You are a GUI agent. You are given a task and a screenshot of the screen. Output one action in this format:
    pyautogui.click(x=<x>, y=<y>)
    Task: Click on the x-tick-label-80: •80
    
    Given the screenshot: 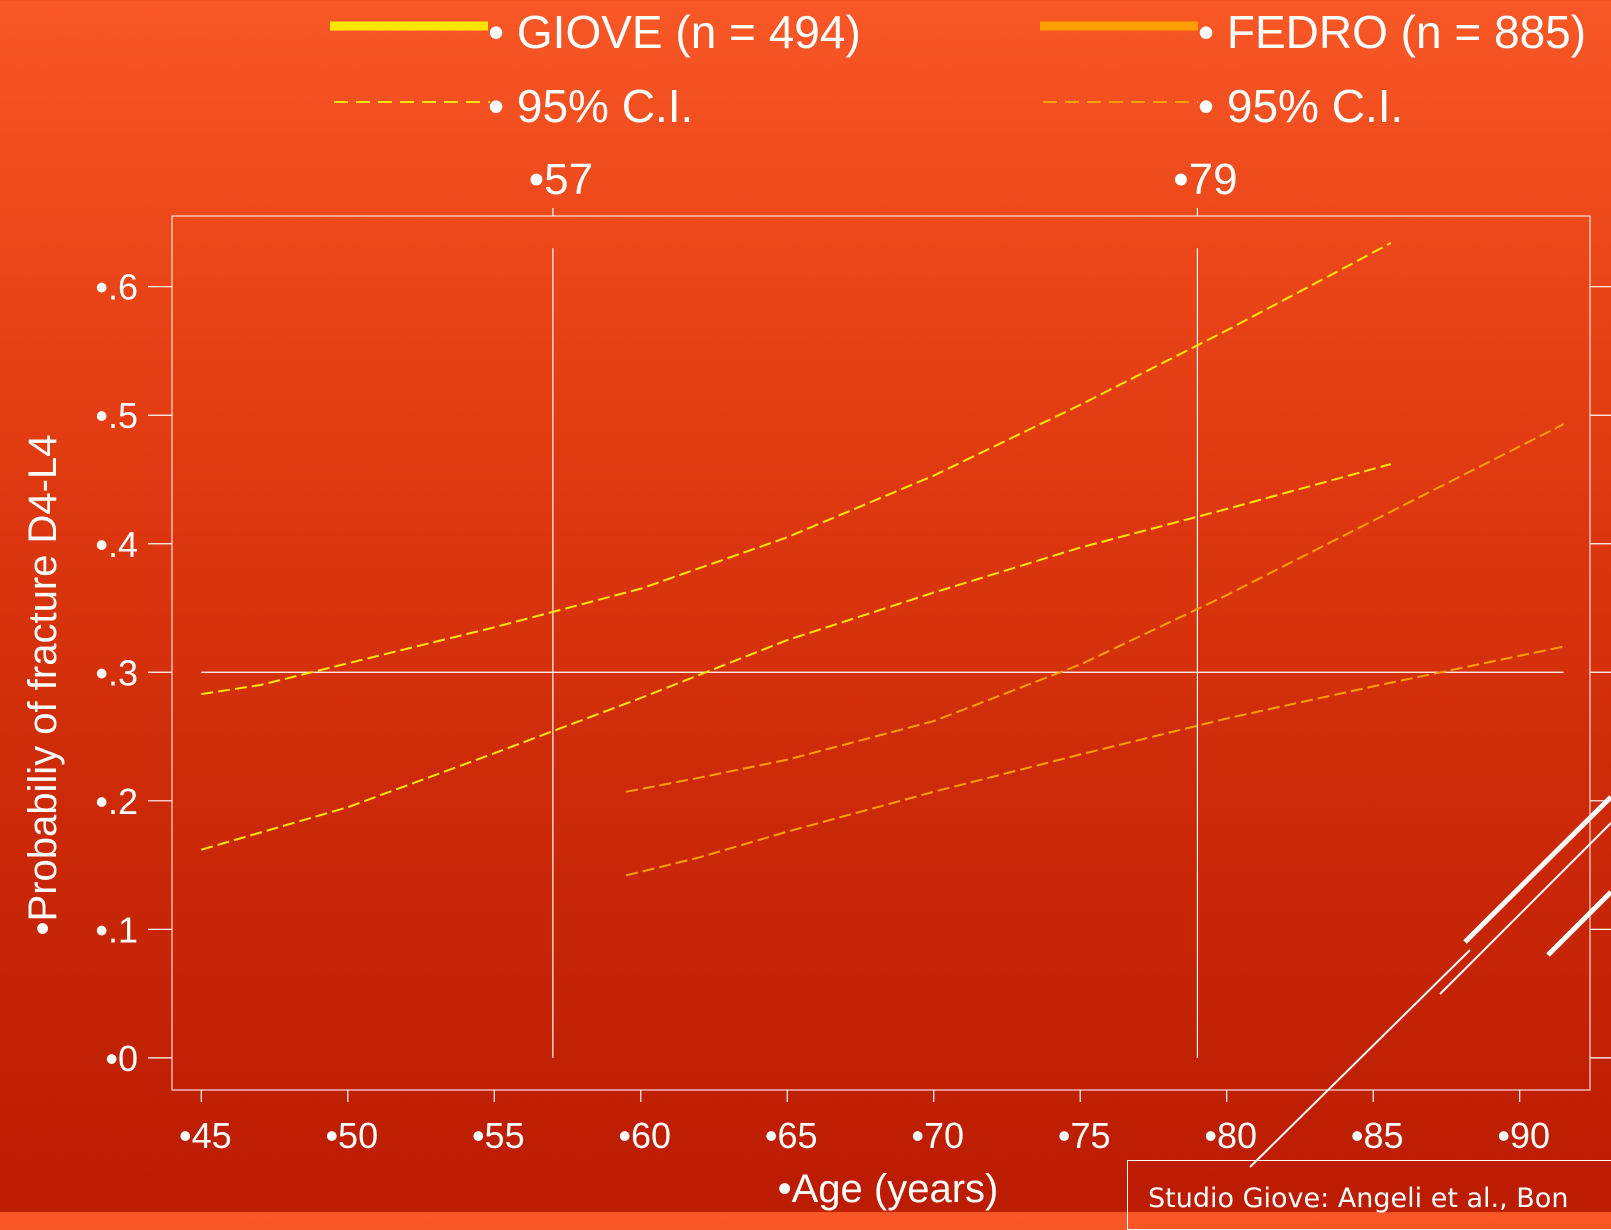 What is the action you would take?
    pyautogui.click(x=1230, y=1135)
    